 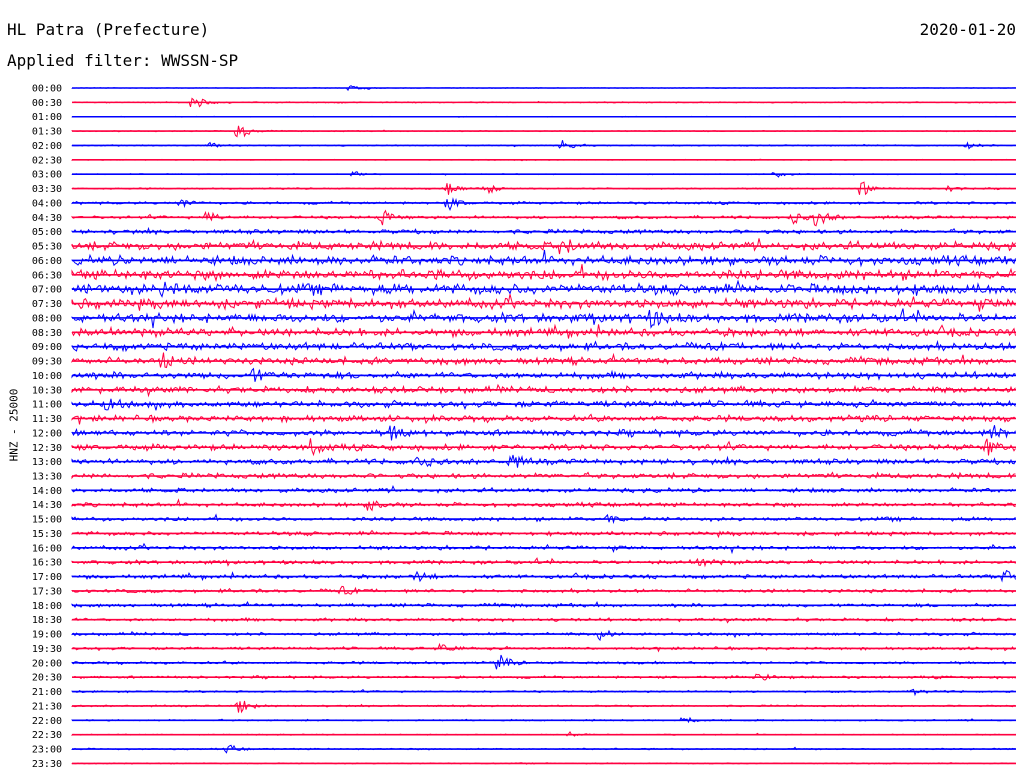 I want to click on row-time-label: 20:00, so click(x=47, y=663).